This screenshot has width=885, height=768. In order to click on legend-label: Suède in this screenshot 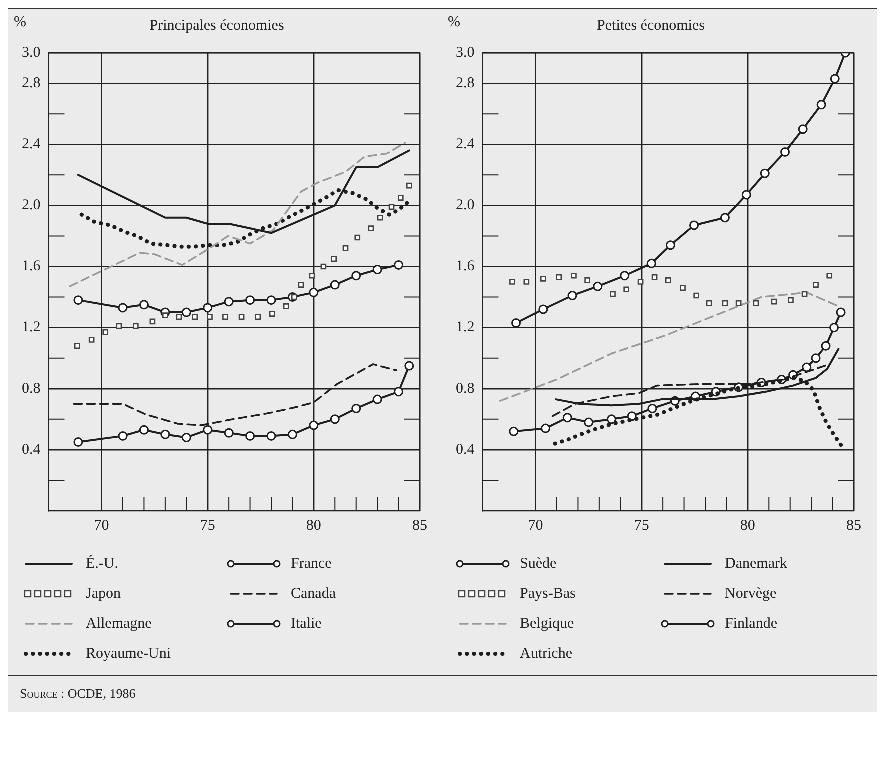, I will do `click(538, 564)`.